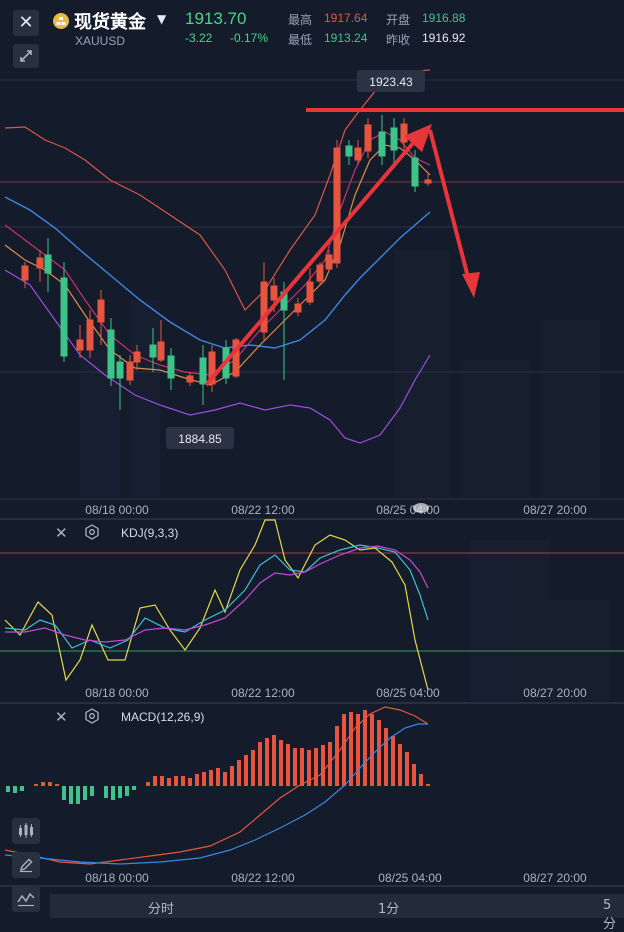 This screenshot has width=624, height=932. I want to click on low-marker-box, so click(200, 438).